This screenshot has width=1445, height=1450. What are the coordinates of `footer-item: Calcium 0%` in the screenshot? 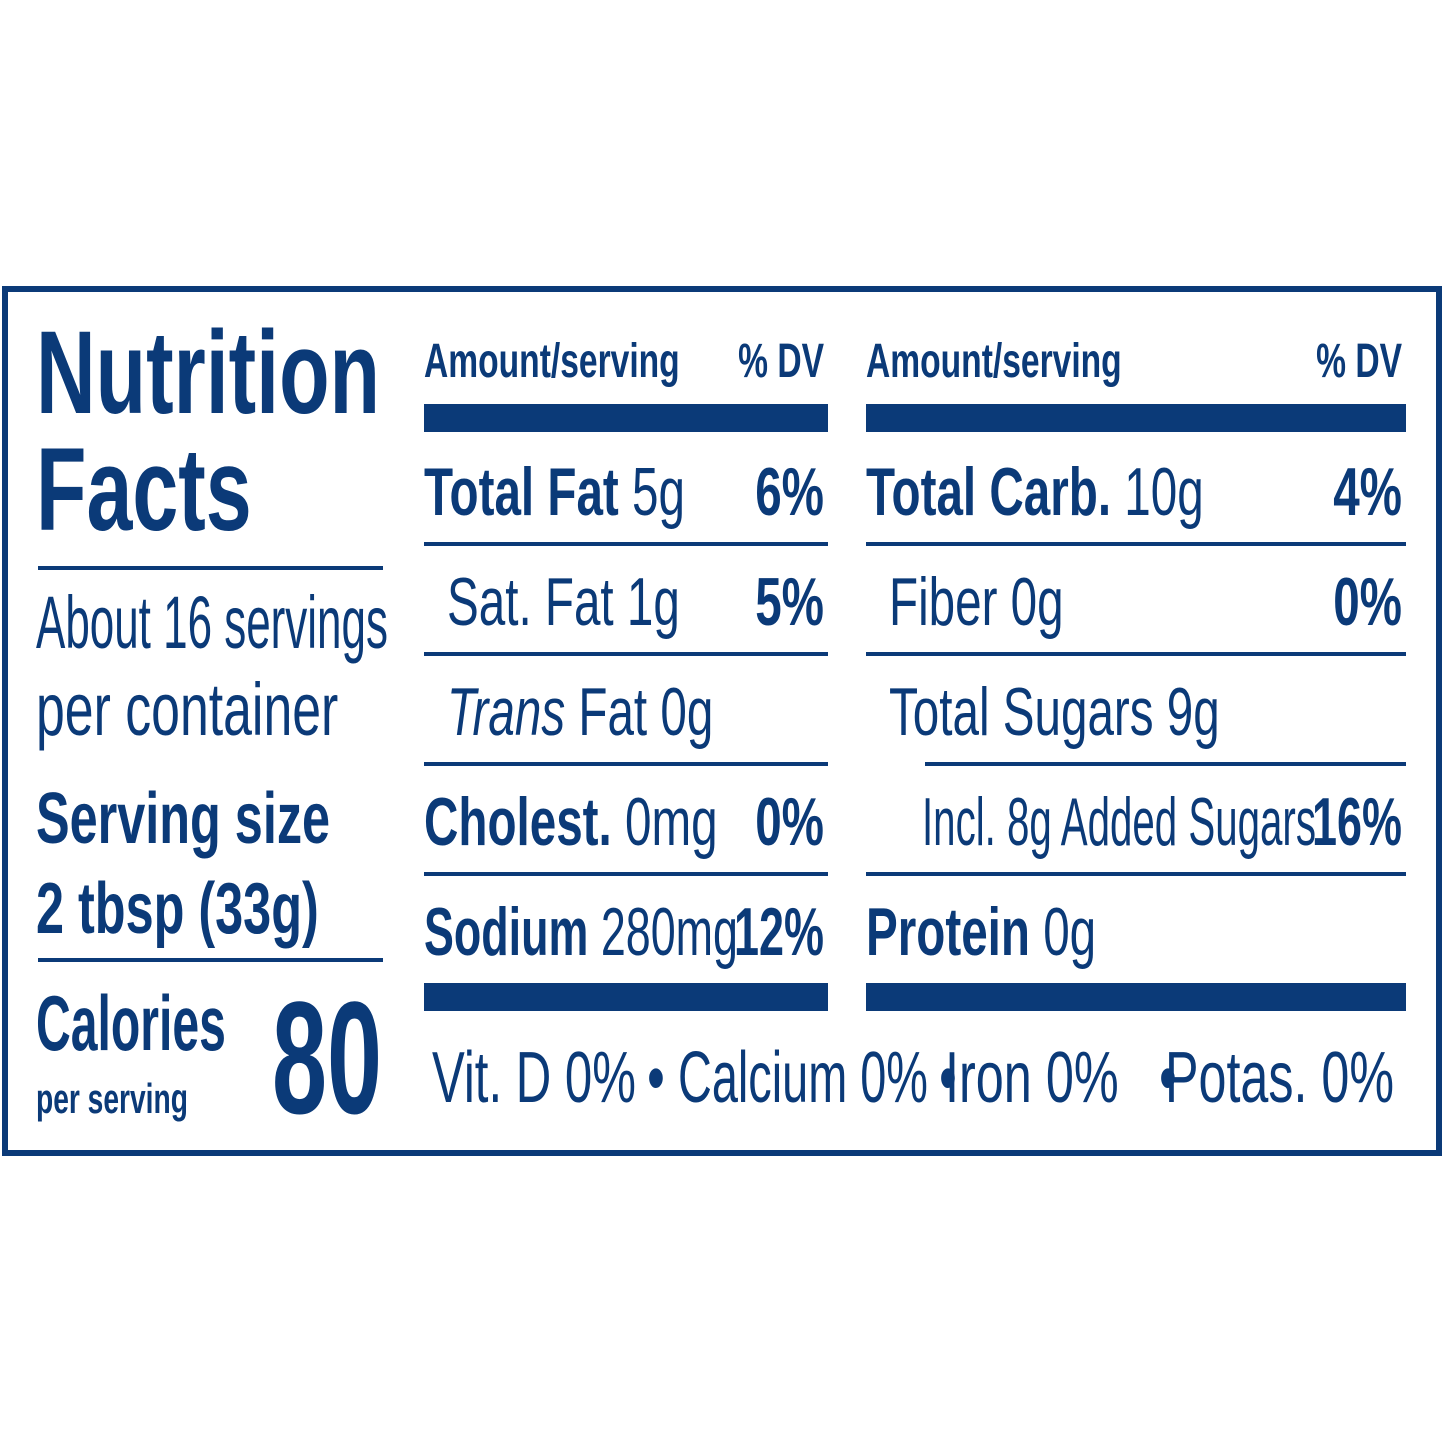 It's located at (803, 1077).